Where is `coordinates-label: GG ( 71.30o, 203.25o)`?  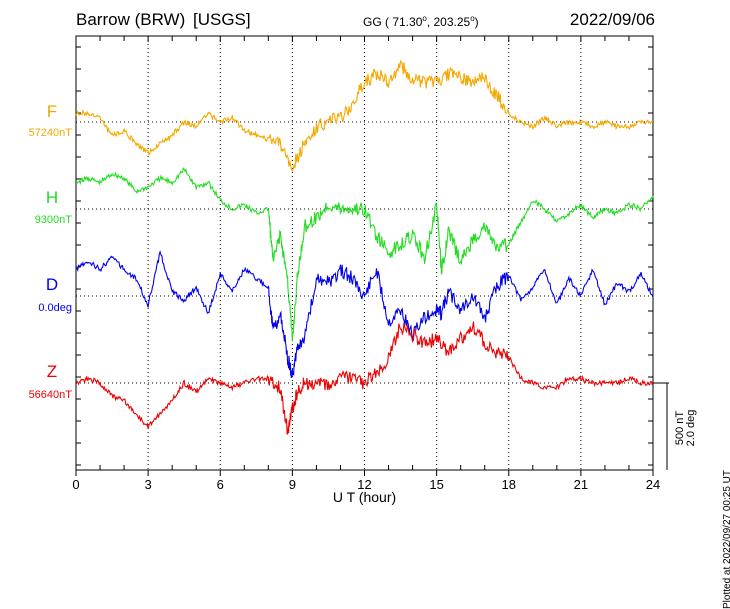
coordinates-label: GG ( 71.30o, 203.25o) is located at coordinates (421, 21).